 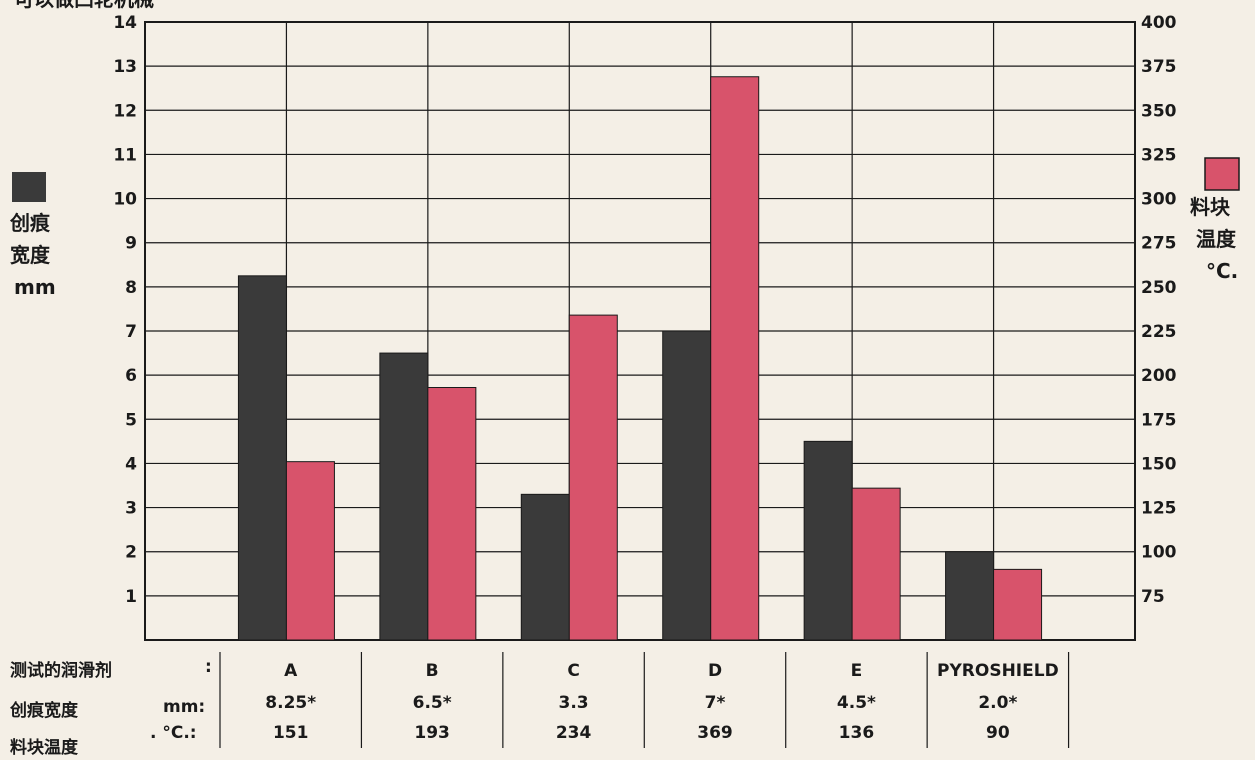 I want to click on left-axis-label-line1: 创痕, so click(x=30, y=223).